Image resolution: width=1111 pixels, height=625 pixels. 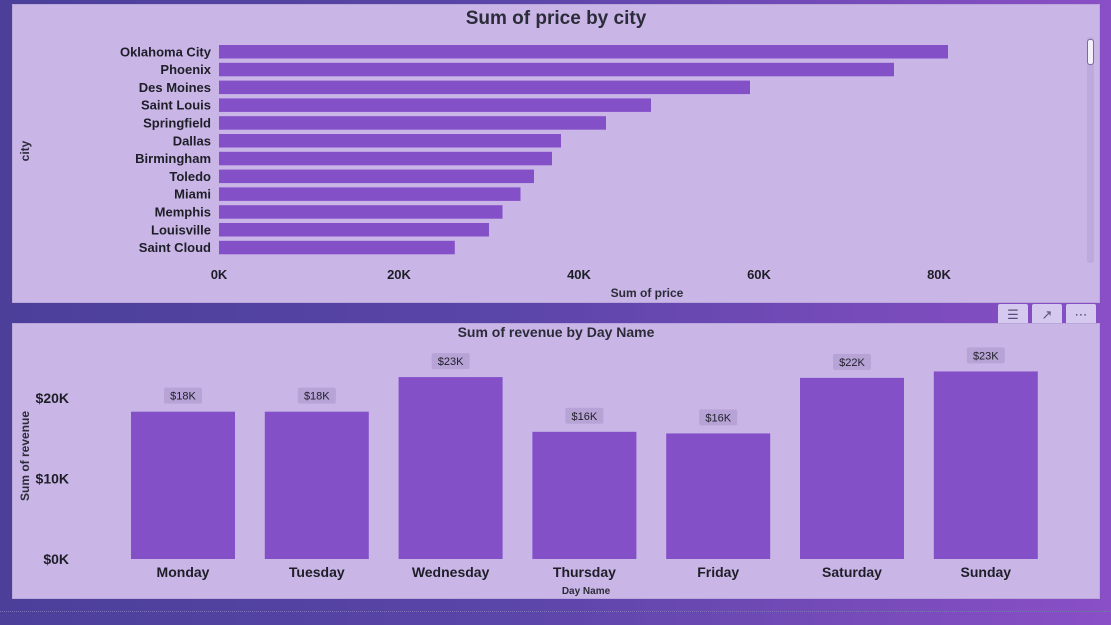 I want to click on more-options-icon: ⋯, so click(x=1081, y=315).